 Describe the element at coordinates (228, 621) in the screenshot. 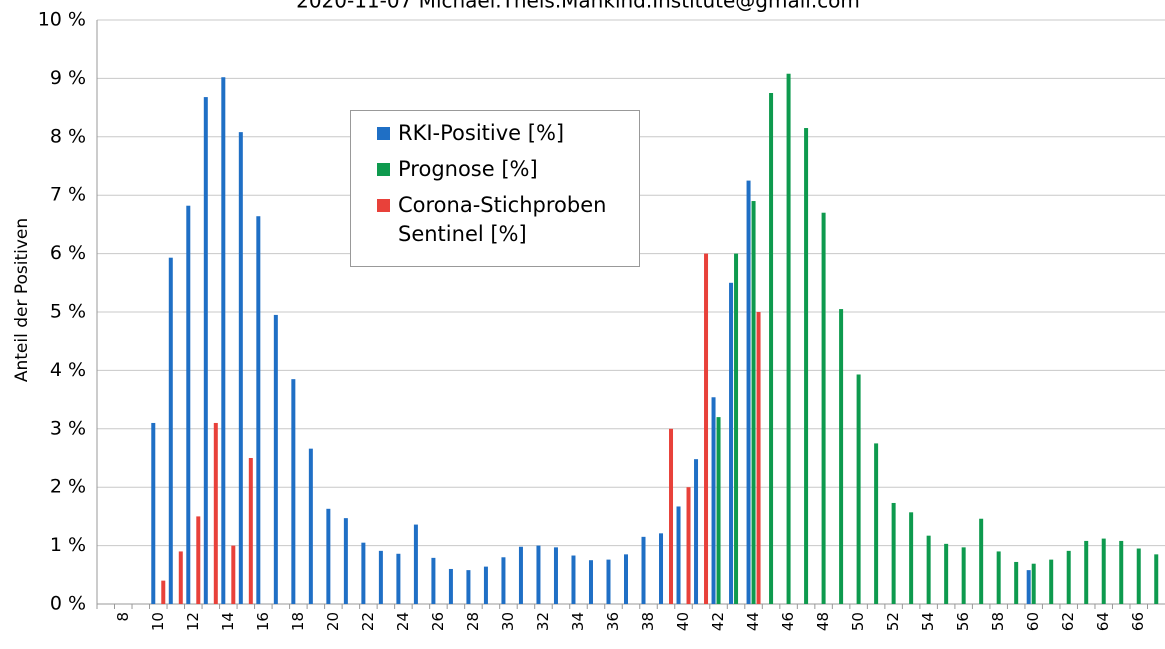

I see `x-tick-label: 14` at that location.